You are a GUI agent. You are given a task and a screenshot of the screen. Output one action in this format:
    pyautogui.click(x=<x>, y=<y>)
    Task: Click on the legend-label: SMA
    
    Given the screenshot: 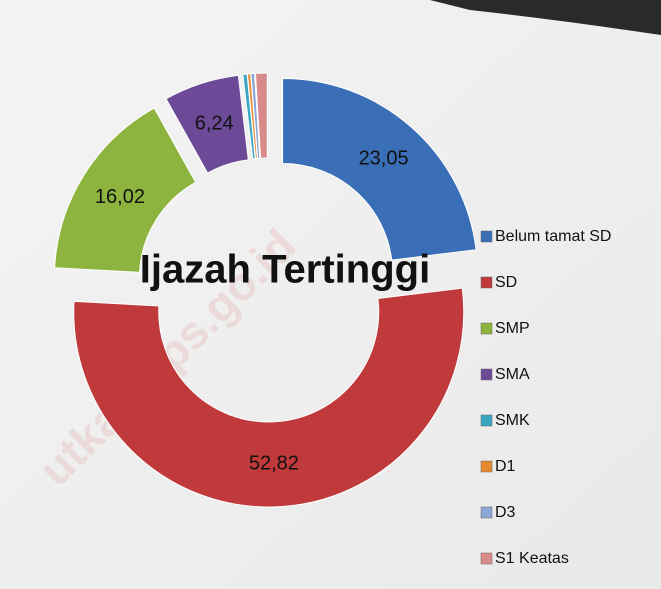 What is the action you would take?
    pyautogui.click(x=512, y=374)
    